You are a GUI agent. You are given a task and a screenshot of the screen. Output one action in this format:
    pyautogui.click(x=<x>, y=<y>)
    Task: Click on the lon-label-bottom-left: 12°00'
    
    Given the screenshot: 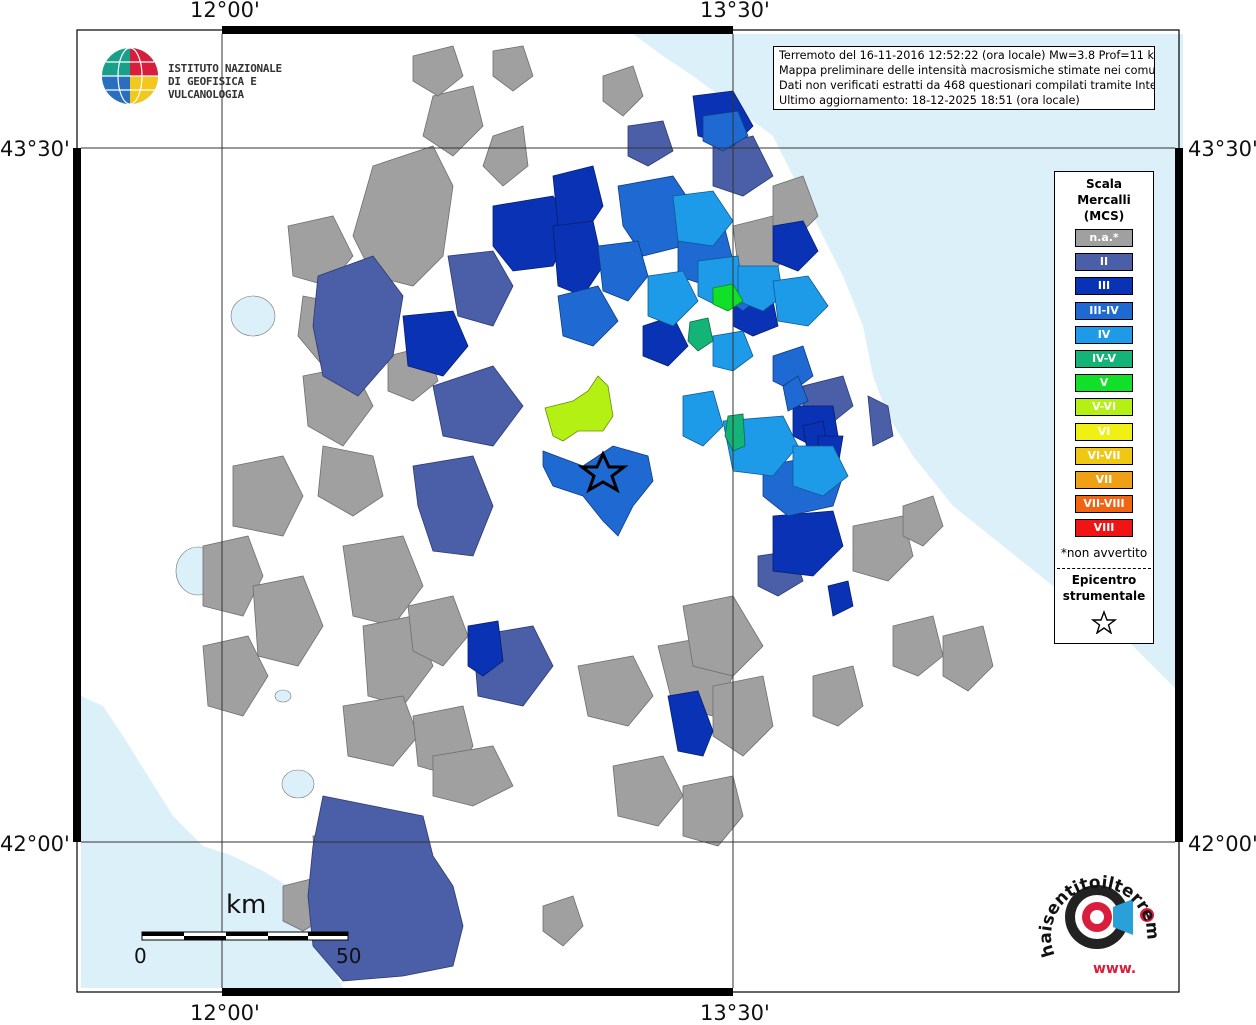 What is the action you would take?
    pyautogui.click(x=225, y=1013)
    